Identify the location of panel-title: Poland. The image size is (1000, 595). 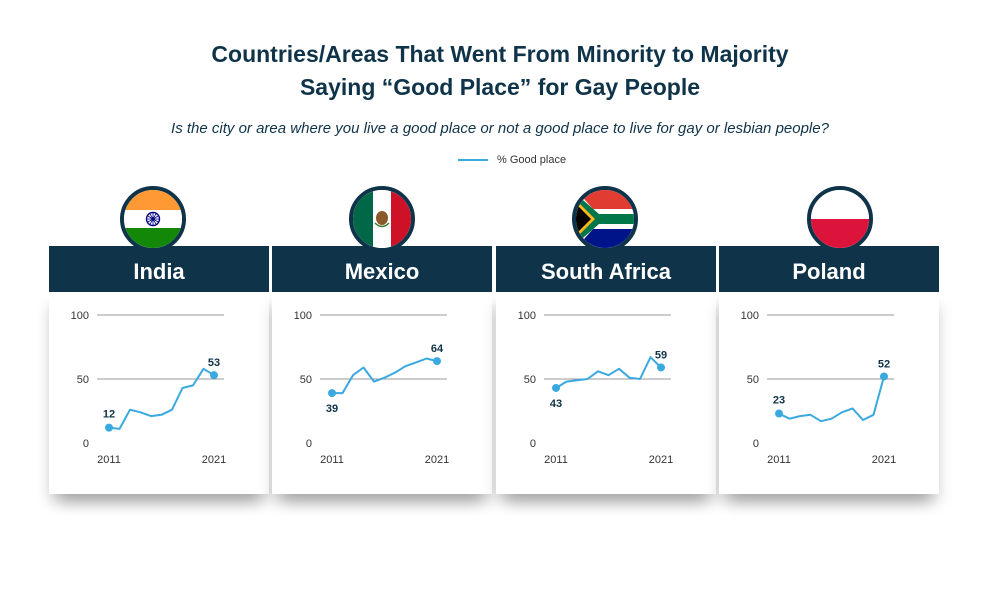
(829, 269).